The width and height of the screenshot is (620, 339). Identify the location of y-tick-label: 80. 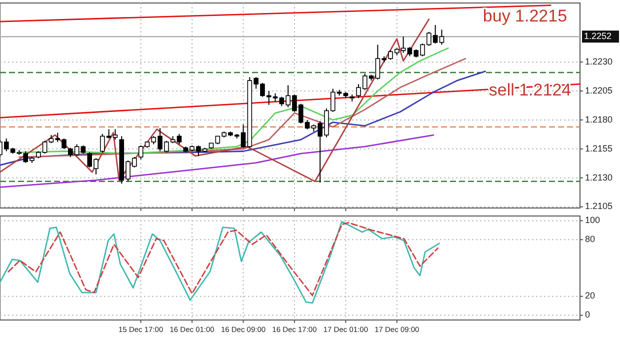
(590, 239).